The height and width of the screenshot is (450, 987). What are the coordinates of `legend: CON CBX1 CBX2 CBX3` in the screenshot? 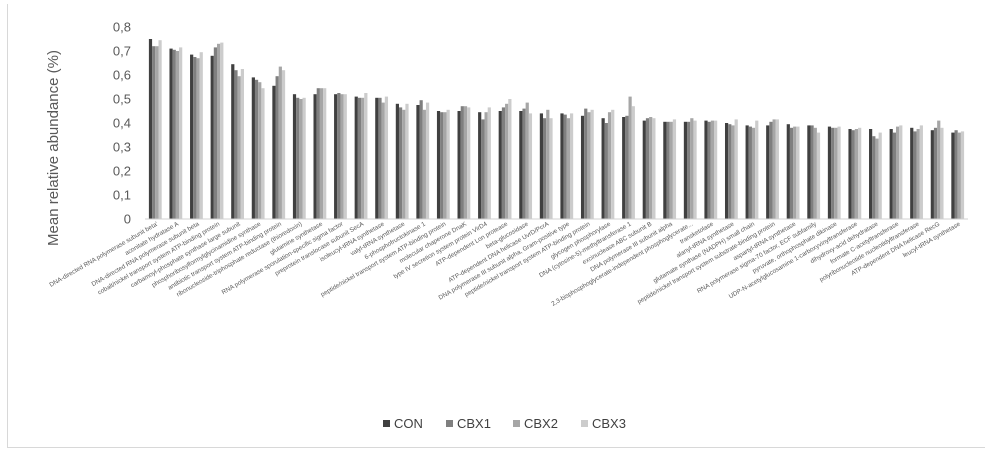 It's located at (504, 423).